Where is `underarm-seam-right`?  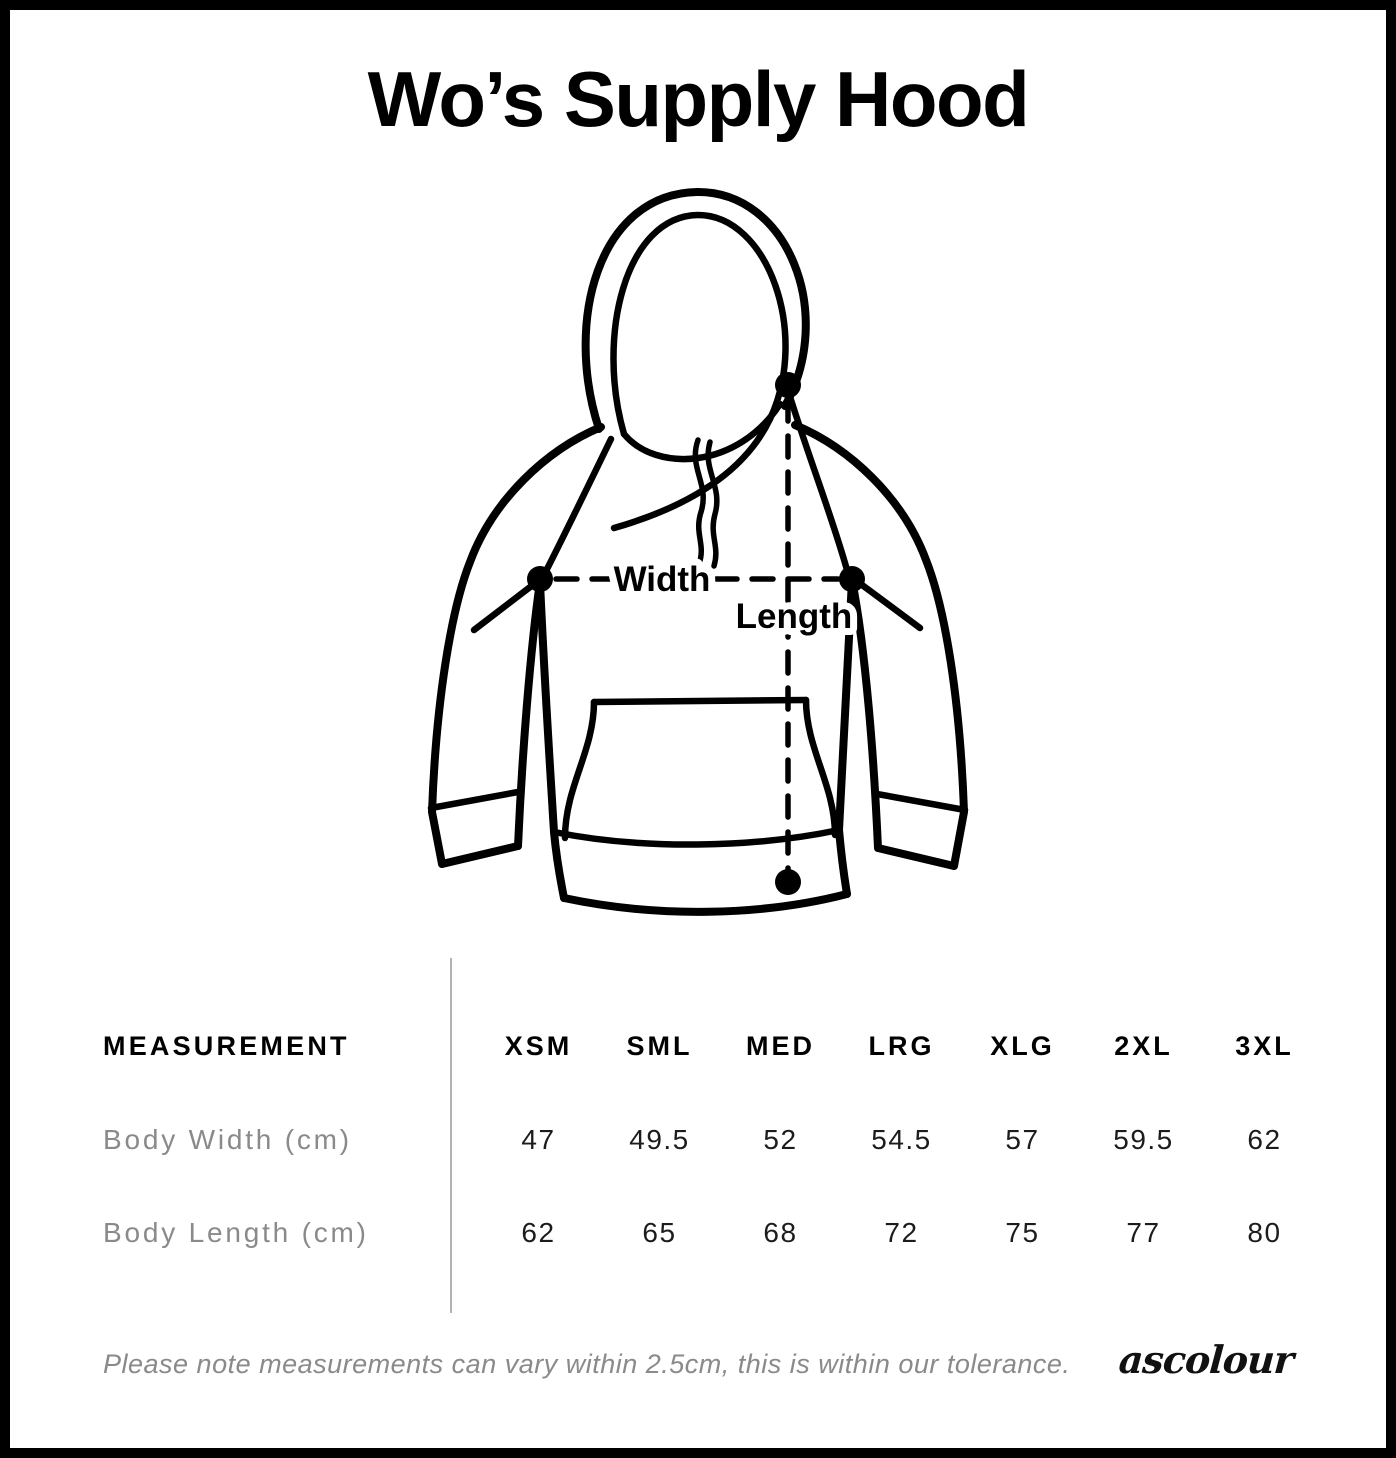 underarm-seam-right is located at coordinates (887, 603).